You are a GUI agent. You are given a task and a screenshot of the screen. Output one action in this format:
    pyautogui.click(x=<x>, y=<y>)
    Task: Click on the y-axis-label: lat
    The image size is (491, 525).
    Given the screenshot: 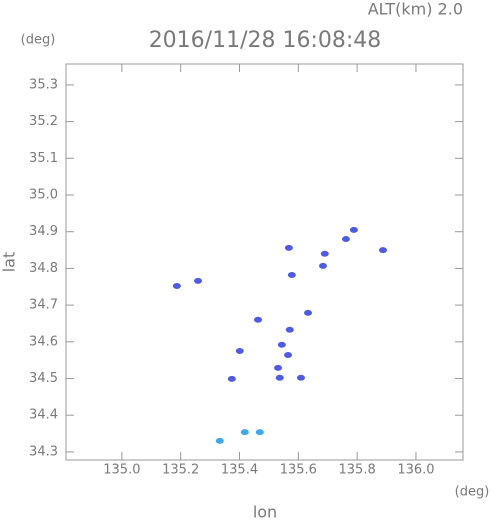 What is the action you would take?
    pyautogui.click(x=9, y=262)
    